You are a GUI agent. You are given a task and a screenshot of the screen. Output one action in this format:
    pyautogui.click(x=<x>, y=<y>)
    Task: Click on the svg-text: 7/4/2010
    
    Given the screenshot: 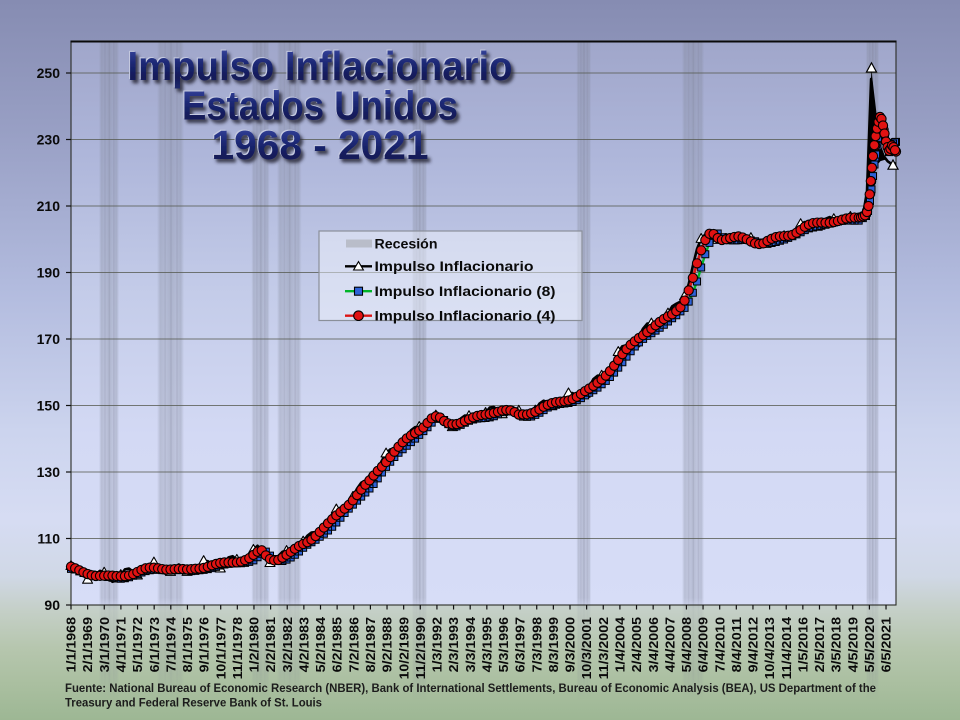 What is the action you would take?
    pyautogui.click(x=719, y=644)
    